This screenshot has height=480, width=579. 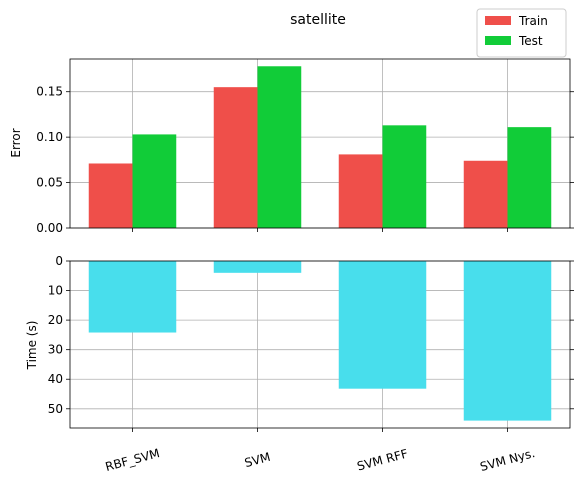 I want to click on legend-swatch-test, so click(x=498, y=40).